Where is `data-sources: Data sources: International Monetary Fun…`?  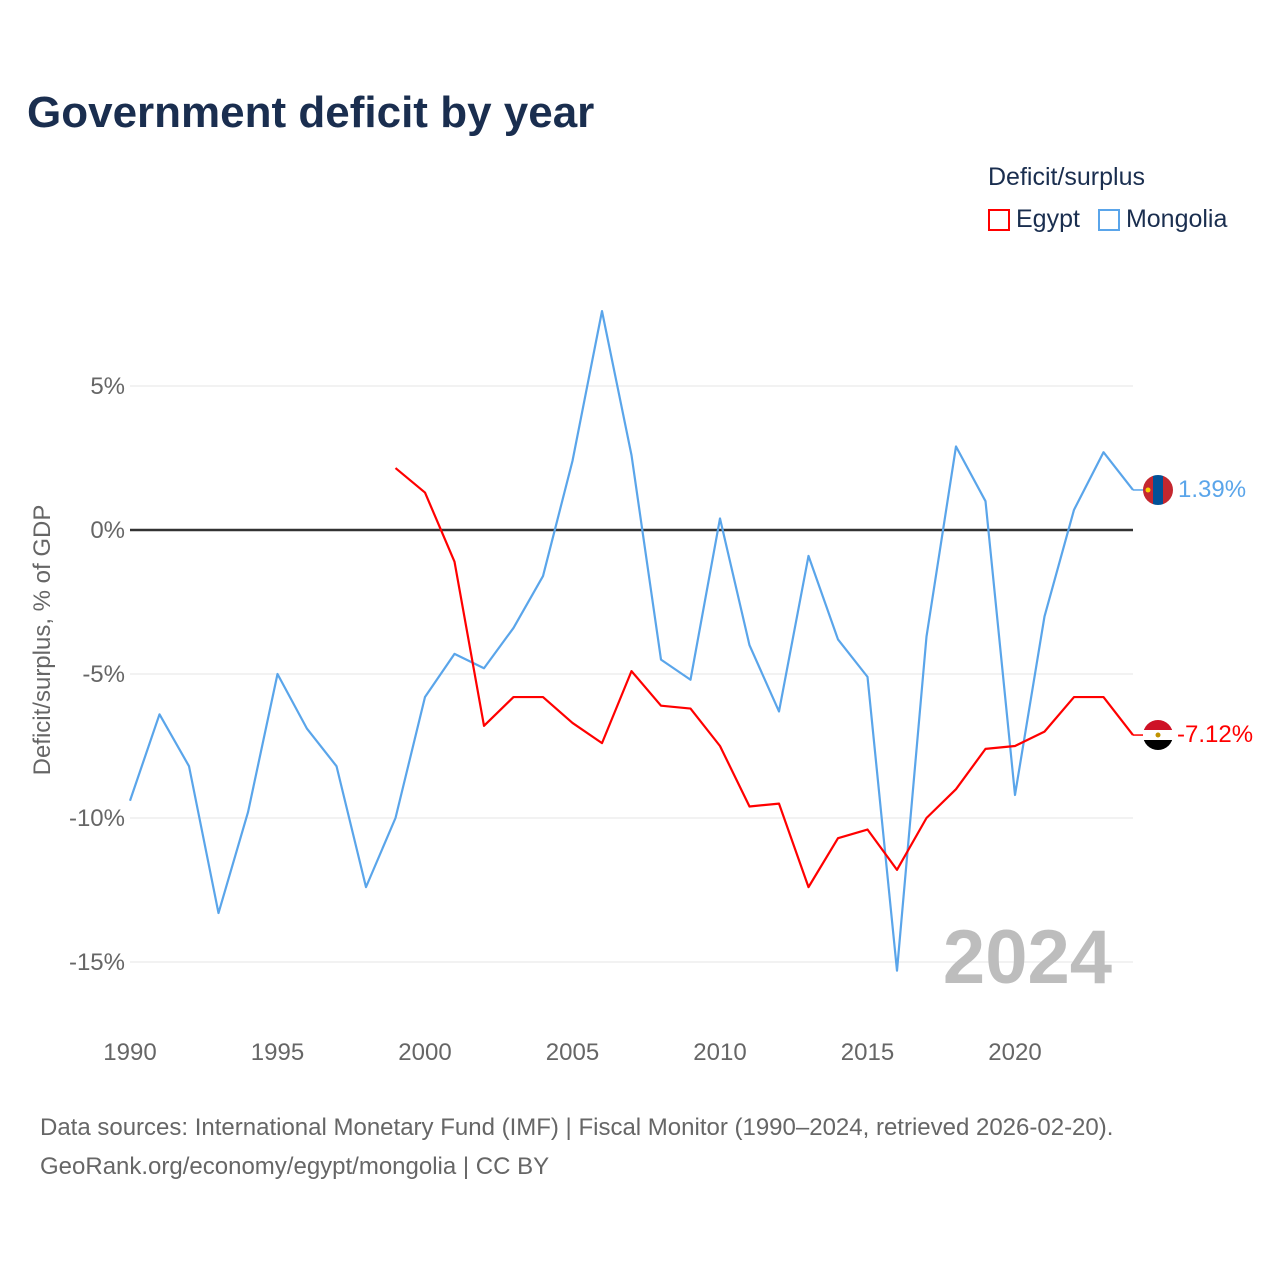
data-sources: Data sources: International Monetary Fun… is located at coordinates (577, 1127).